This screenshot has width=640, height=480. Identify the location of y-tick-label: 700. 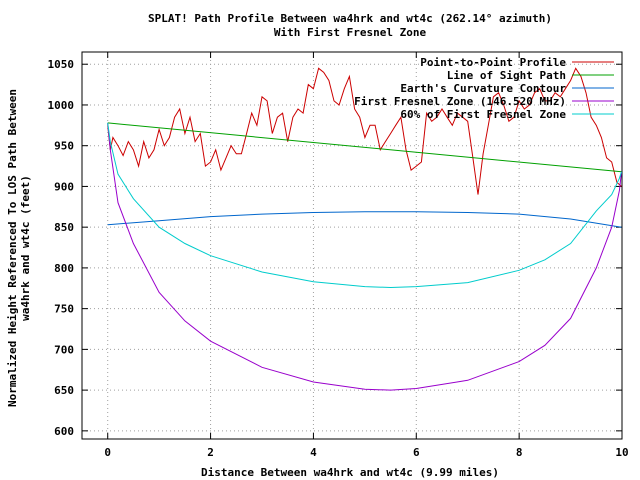
(64, 349).